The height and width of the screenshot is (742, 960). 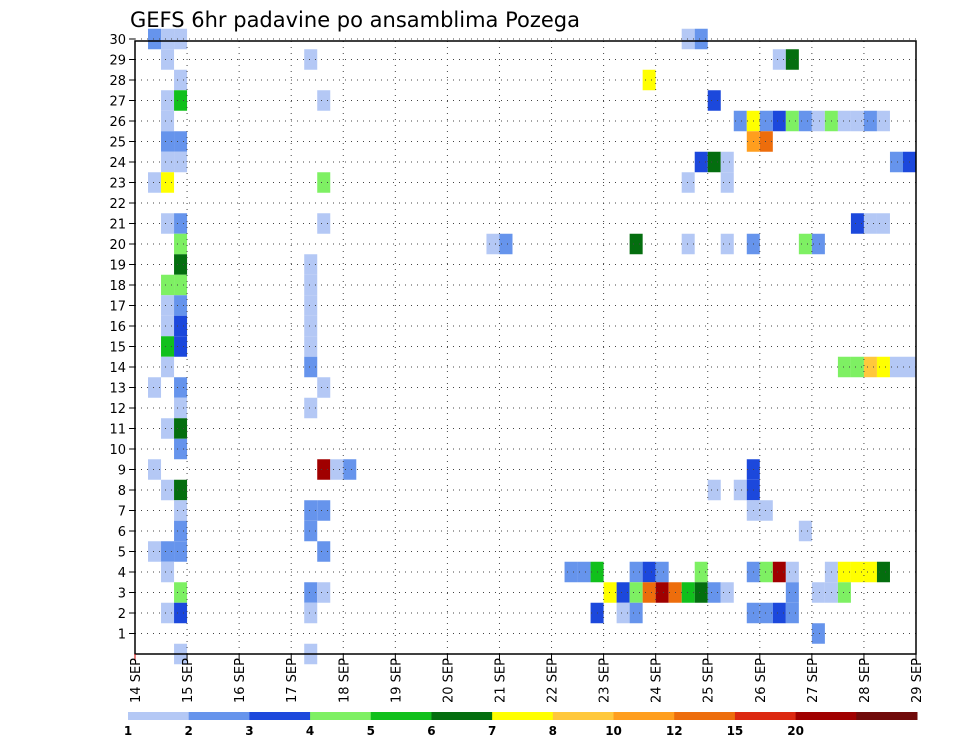 I want to click on x-tick-label: 18 SEP, so click(x=344, y=680).